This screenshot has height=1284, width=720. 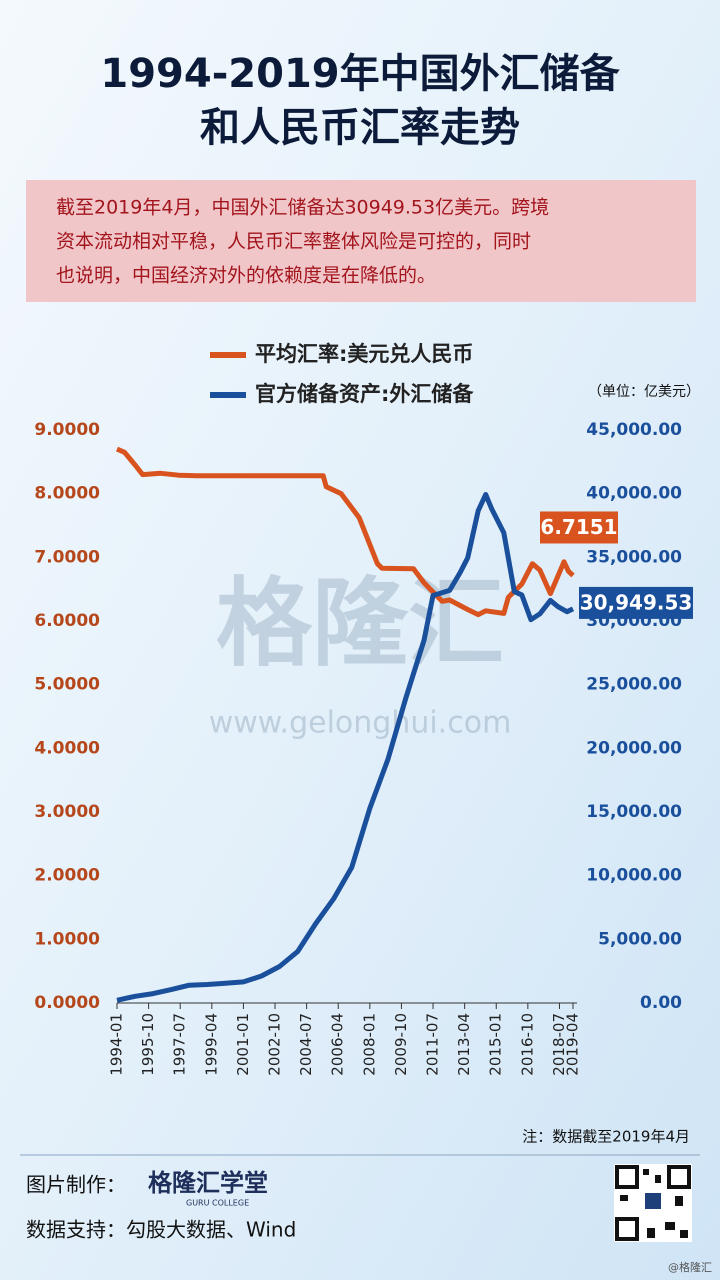 What do you see at coordinates (634, 430) in the screenshot?
I see `y2-tick-label: 45,000.00` at bounding box center [634, 430].